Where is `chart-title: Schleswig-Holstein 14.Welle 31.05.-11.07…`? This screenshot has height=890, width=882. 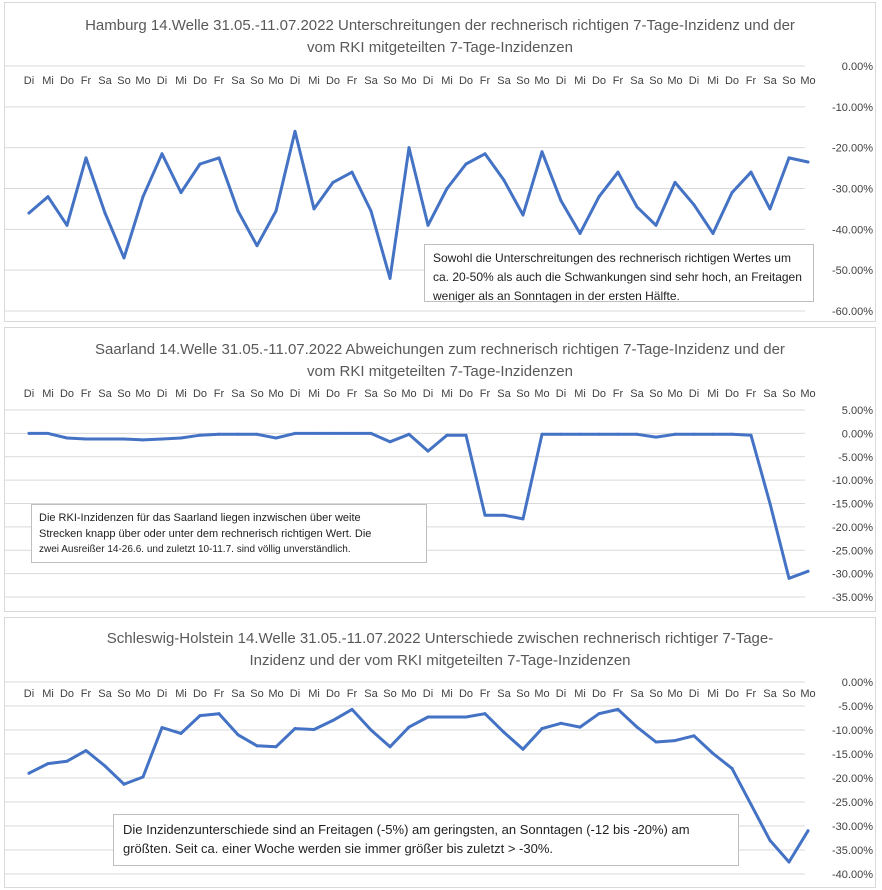
chart-title: Schleswig-Holstein 14.Welle 31.05.-11.07… is located at coordinates (440, 650).